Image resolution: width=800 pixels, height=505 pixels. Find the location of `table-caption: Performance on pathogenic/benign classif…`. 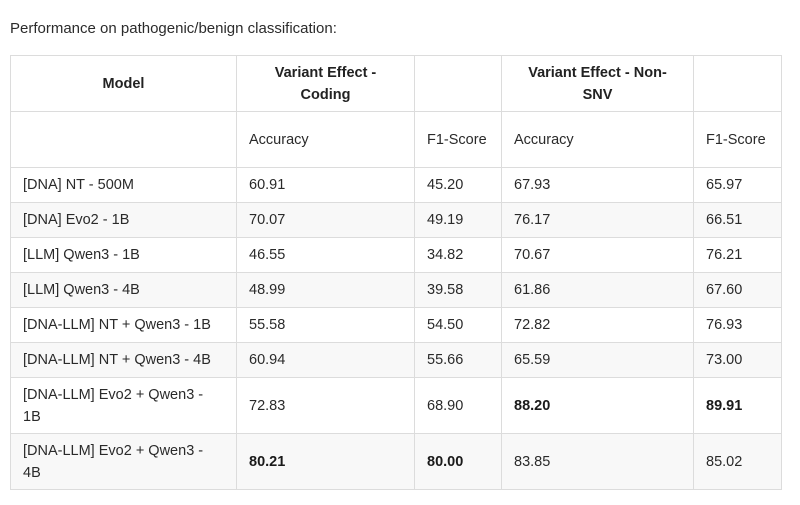

table-caption: Performance on pathogenic/benign classif… is located at coordinates (173, 28).